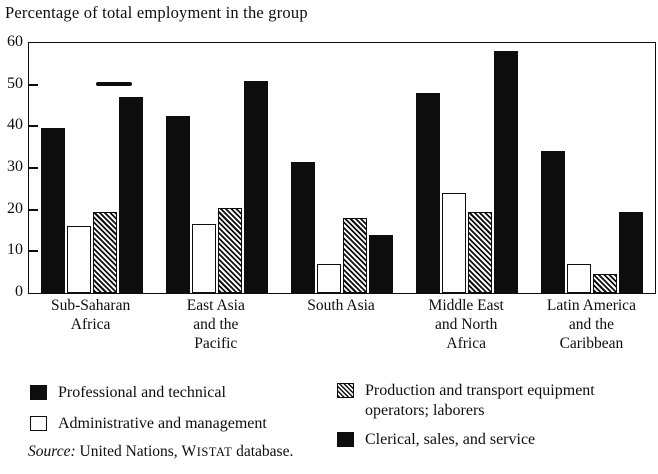 The image size is (658, 474). Describe the element at coordinates (128, 451) in the screenshot. I see `source-text-segment: United Nations,` at that location.